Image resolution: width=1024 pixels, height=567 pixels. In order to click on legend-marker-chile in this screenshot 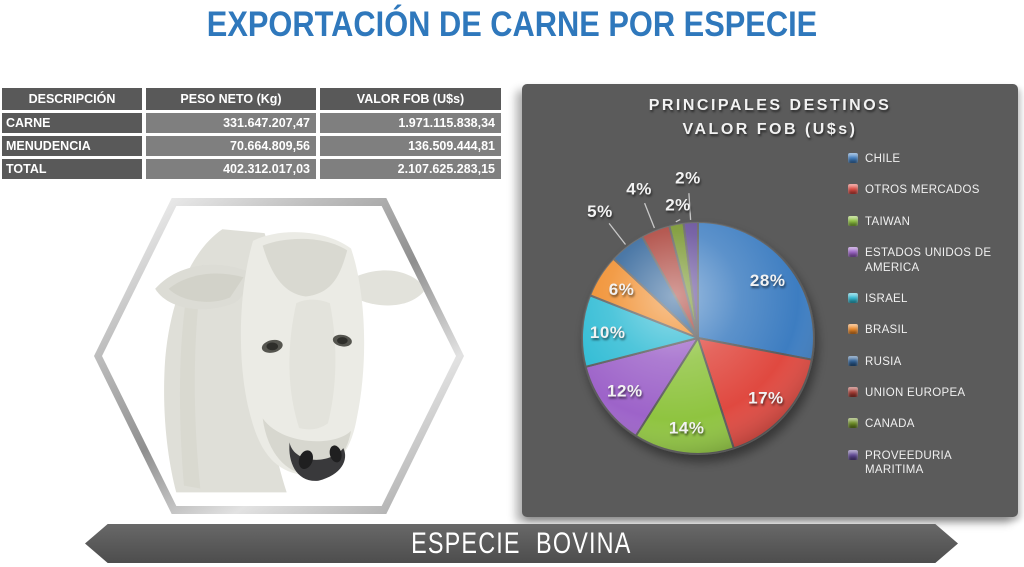, I will do `click(853, 158)`.